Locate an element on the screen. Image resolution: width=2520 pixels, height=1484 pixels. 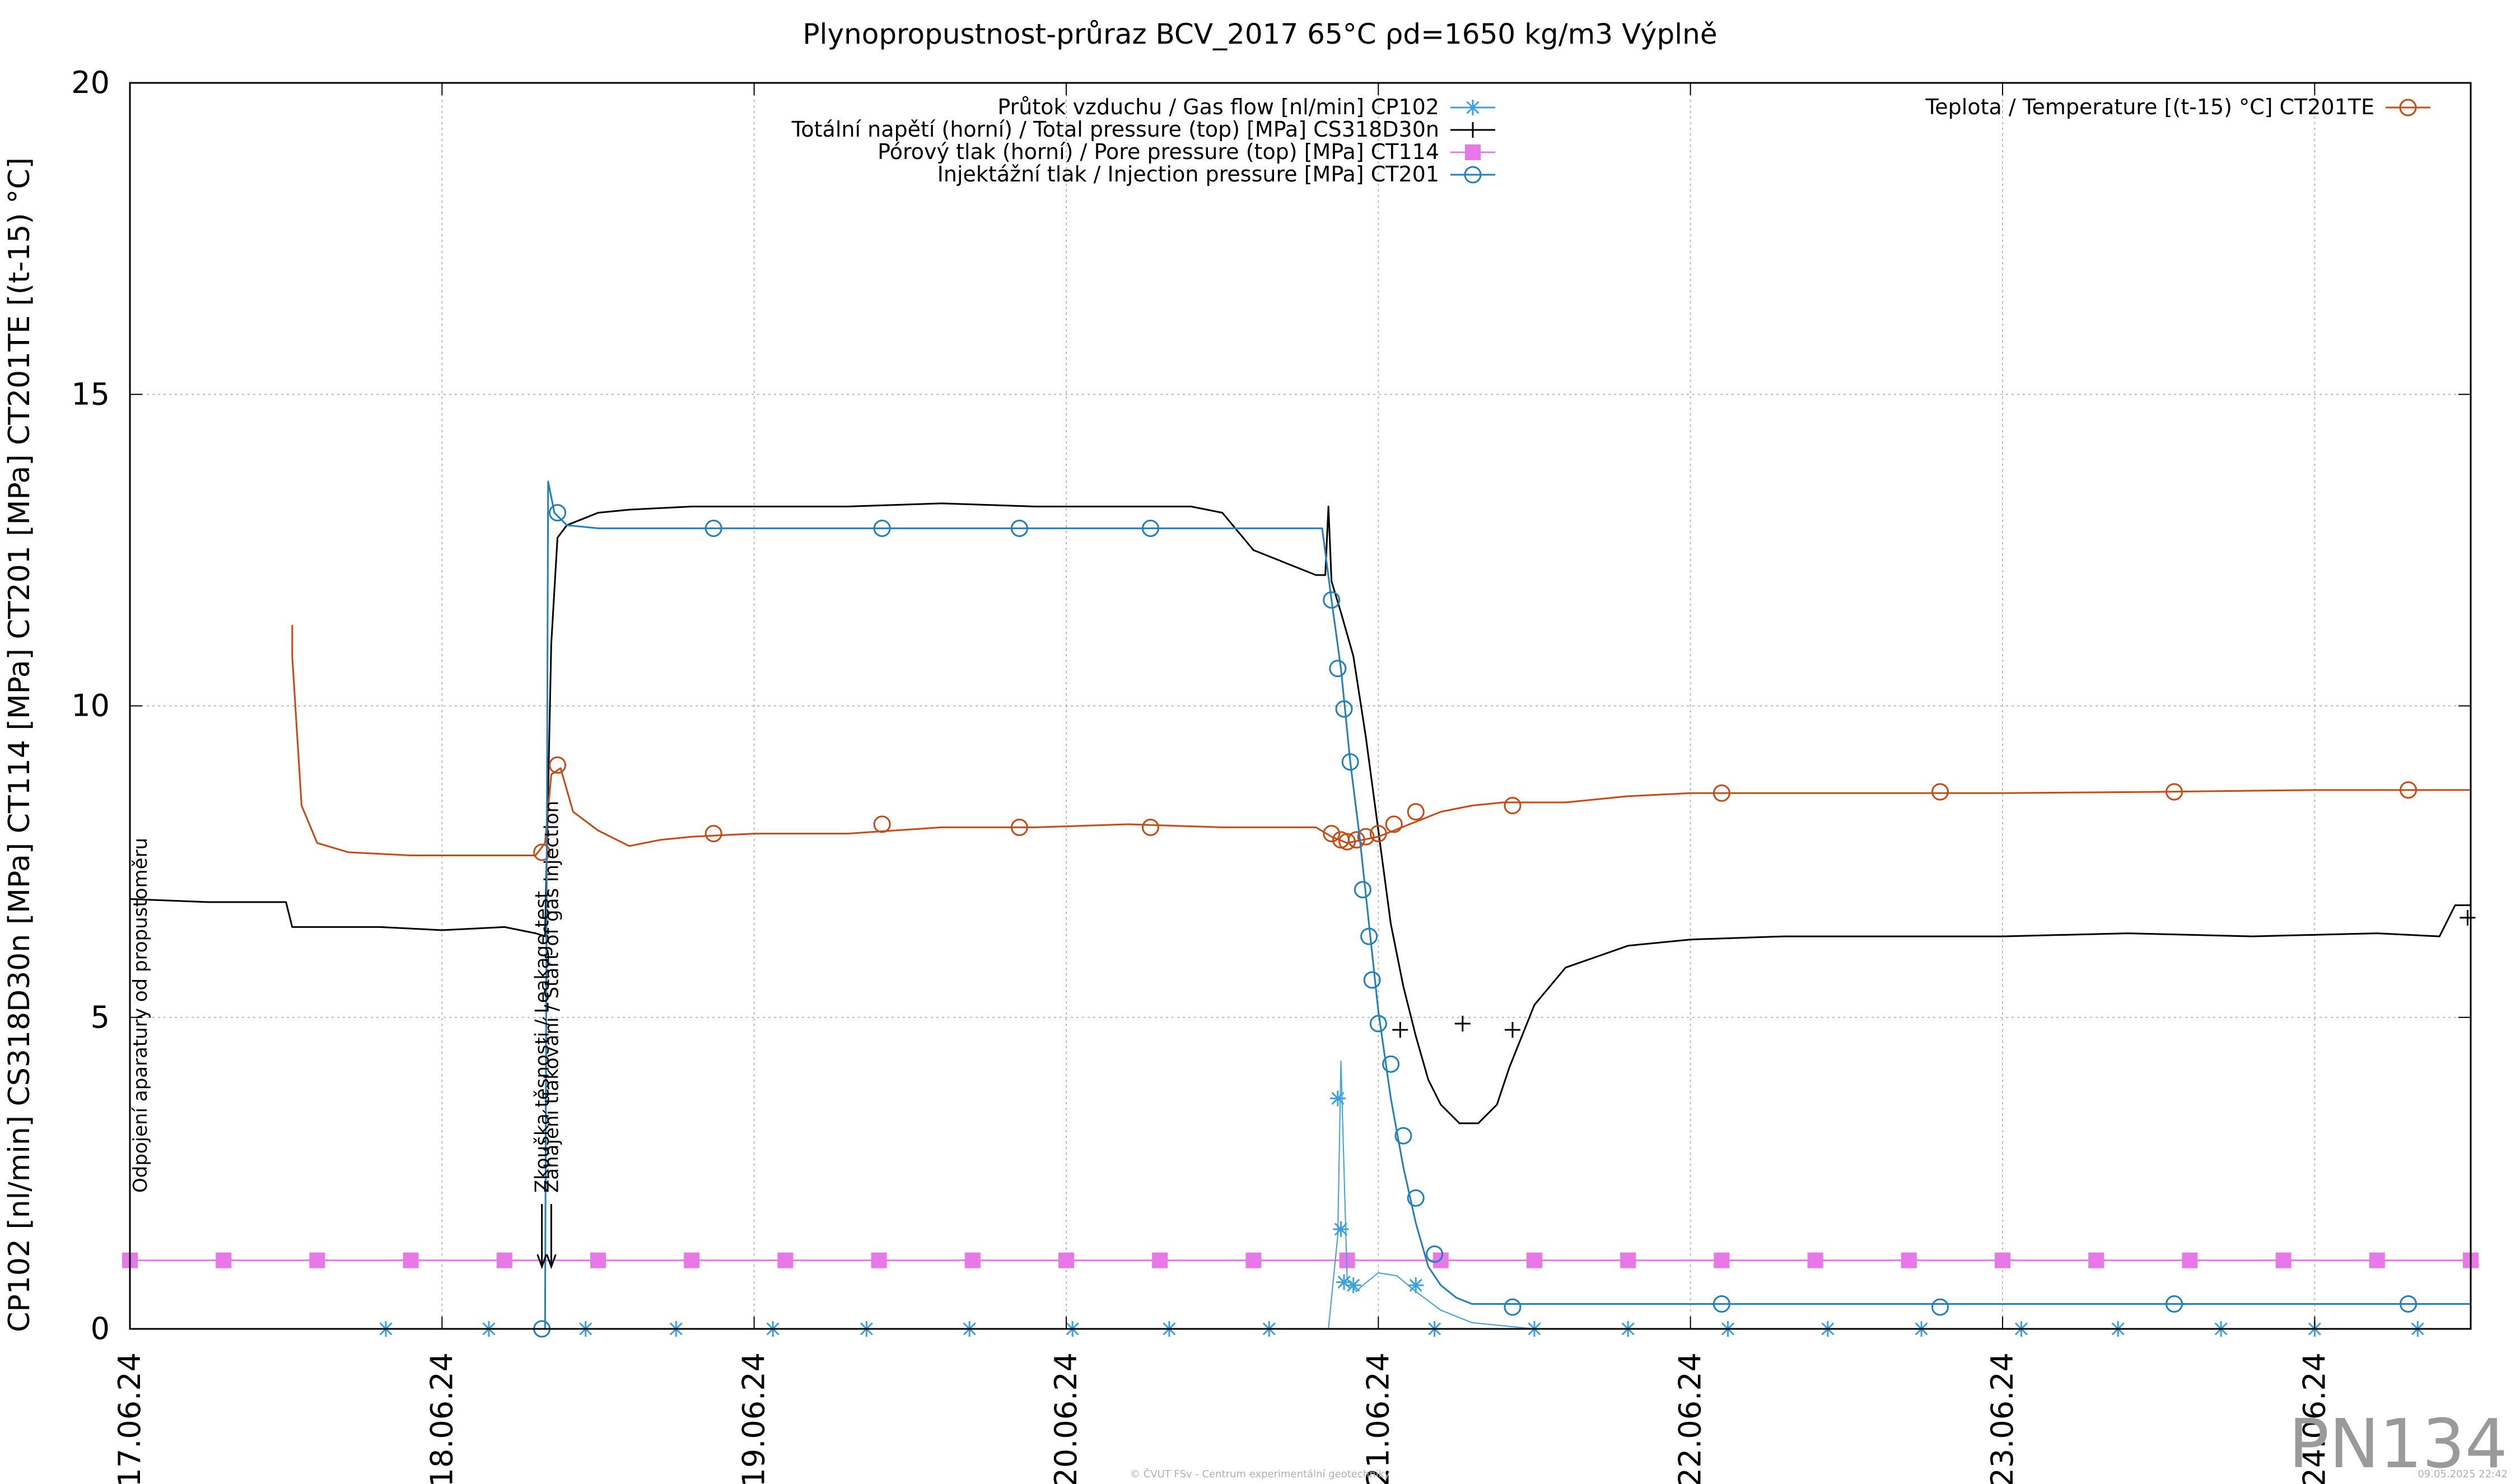
y-tick-label: 5 is located at coordinates (101, 1018).